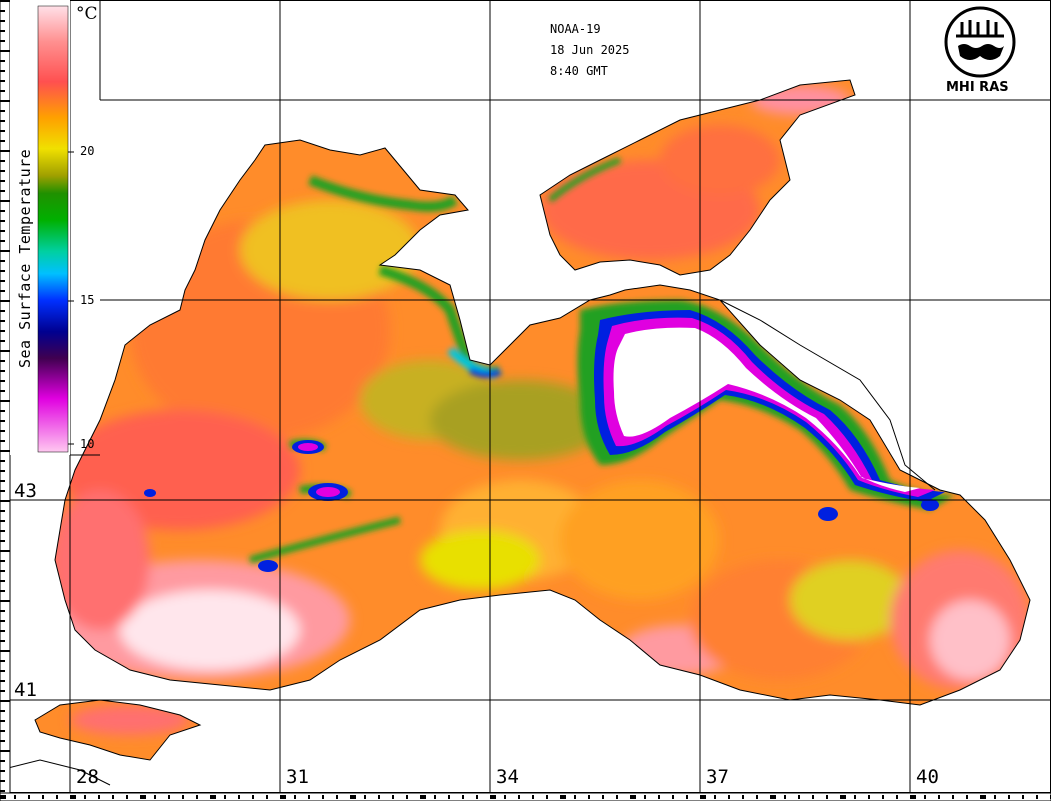 Image resolution: width=1051 pixels, height=801 pixels. I want to click on longitude-label-37: 37, so click(717, 777).